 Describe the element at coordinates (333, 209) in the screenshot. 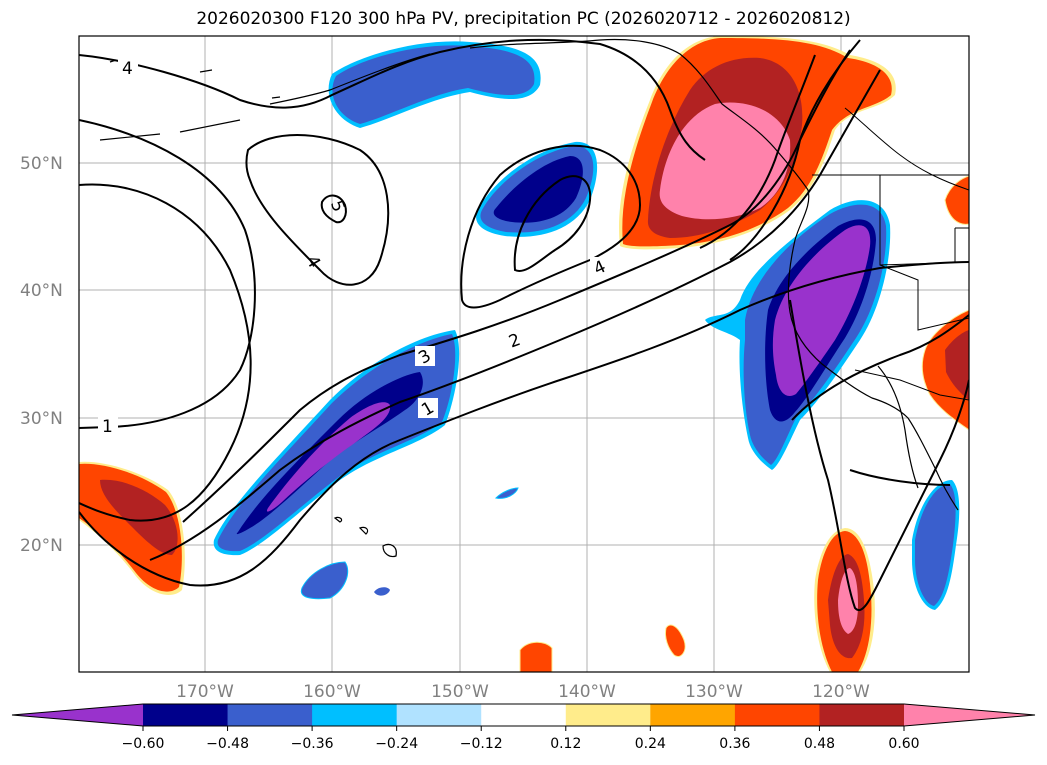

I see `pv-contour-5-loop` at that location.